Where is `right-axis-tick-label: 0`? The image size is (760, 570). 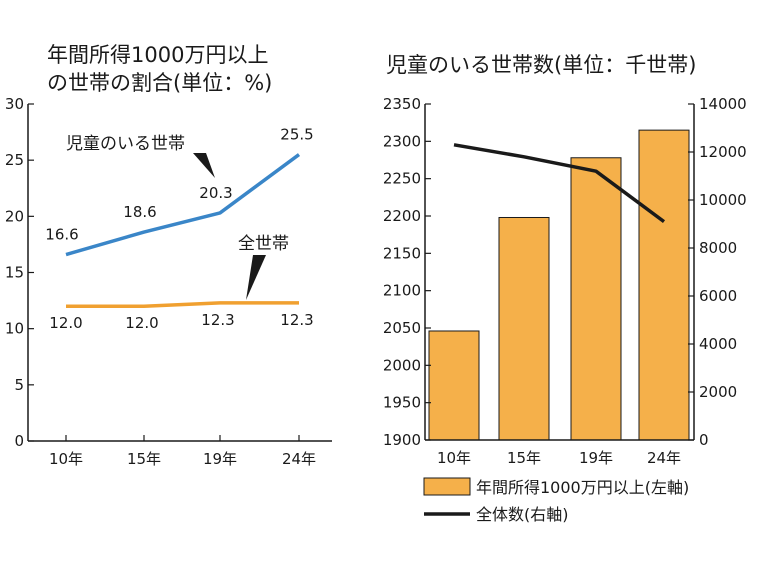
right-axis-tick-label: 0 is located at coordinates (704, 440).